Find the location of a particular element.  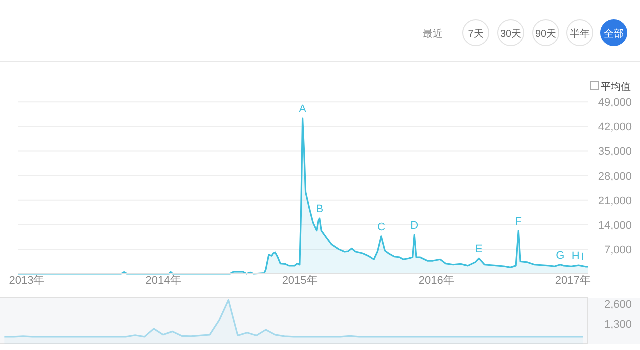

annotation: G is located at coordinates (560, 256).